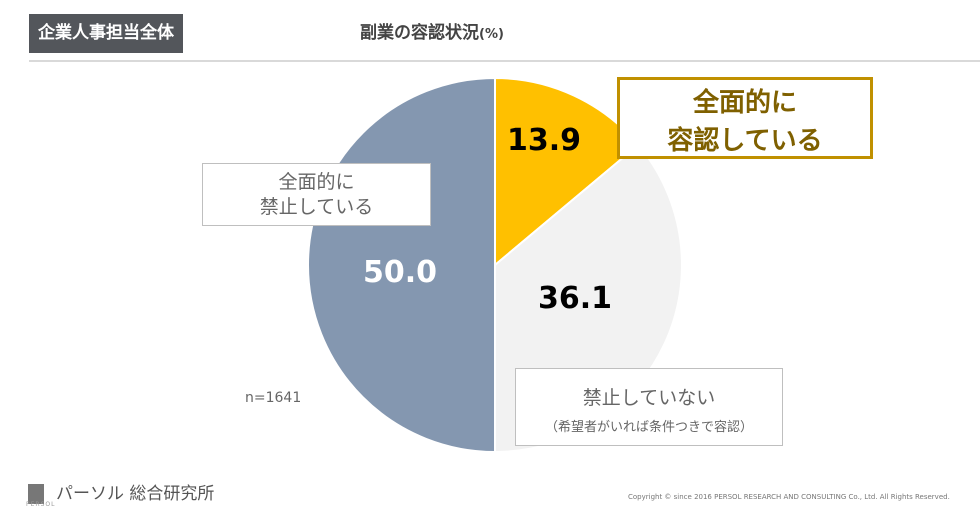 This screenshot has width=980, height=511. Describe the element at coordinates (400, 272) in the screenshot. I see `data-label: 50.0` at that location.